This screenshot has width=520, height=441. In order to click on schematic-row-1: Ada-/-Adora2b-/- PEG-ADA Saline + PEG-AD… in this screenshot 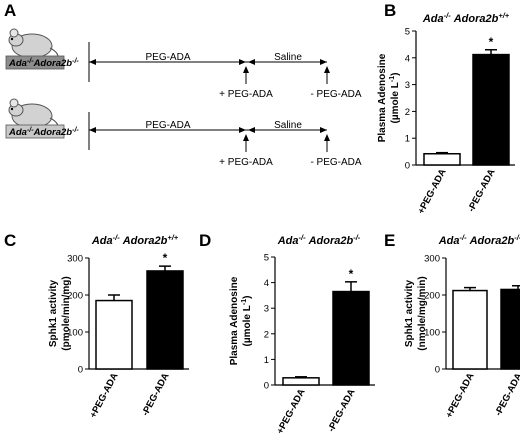, I will do `click(183, 64)`.